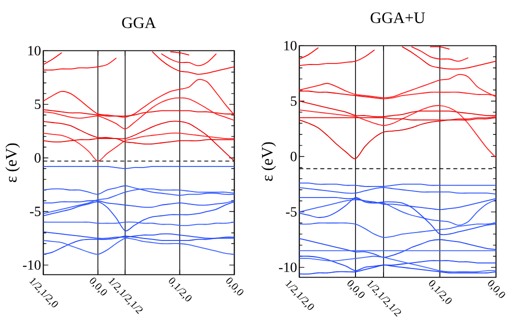 The height and width of the screenshot is (327, 524). What do you see at coordinates (139, 22) in the screenshot?
I see `chart-title: GGA` at bounding box center [139, 22].